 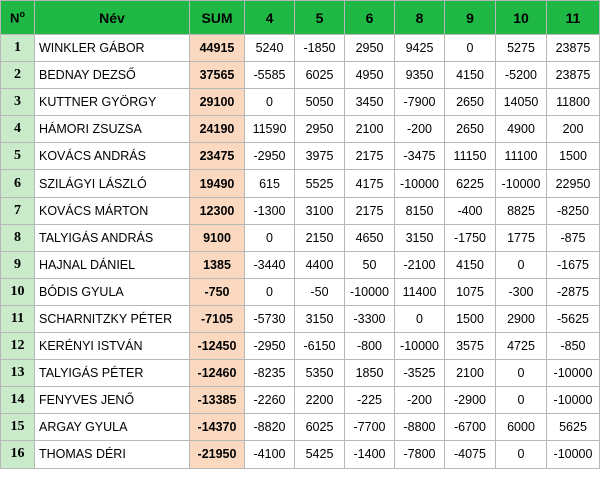 I want to click on round-value-cell: 4150, so click(x=470, y=264).